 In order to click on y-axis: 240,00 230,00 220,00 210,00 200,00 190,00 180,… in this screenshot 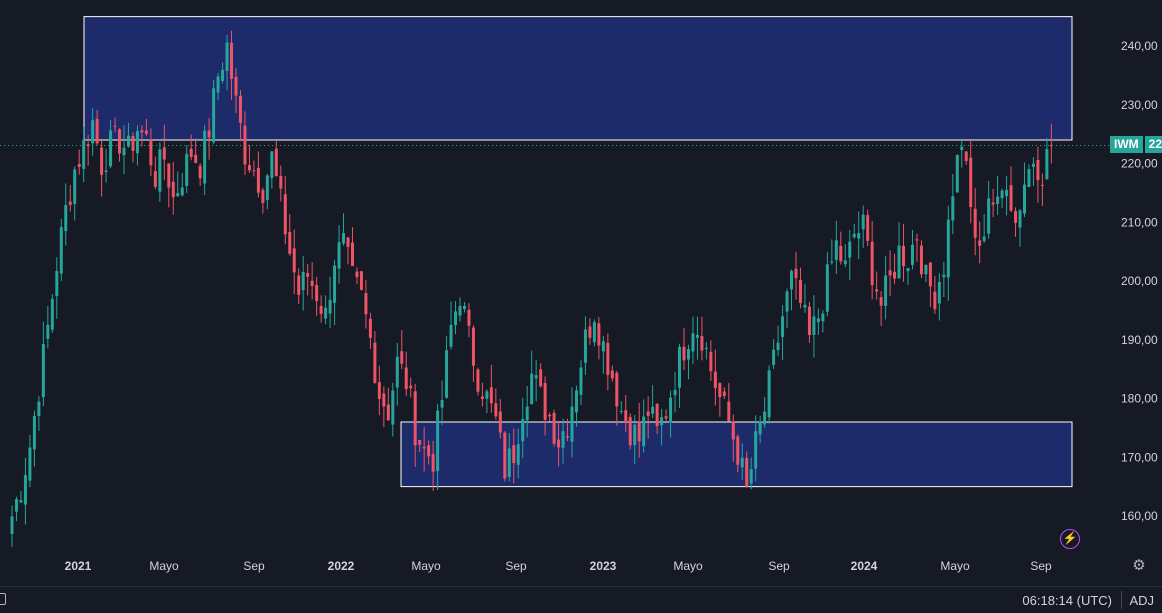, I will do `click(1139, 281)`.